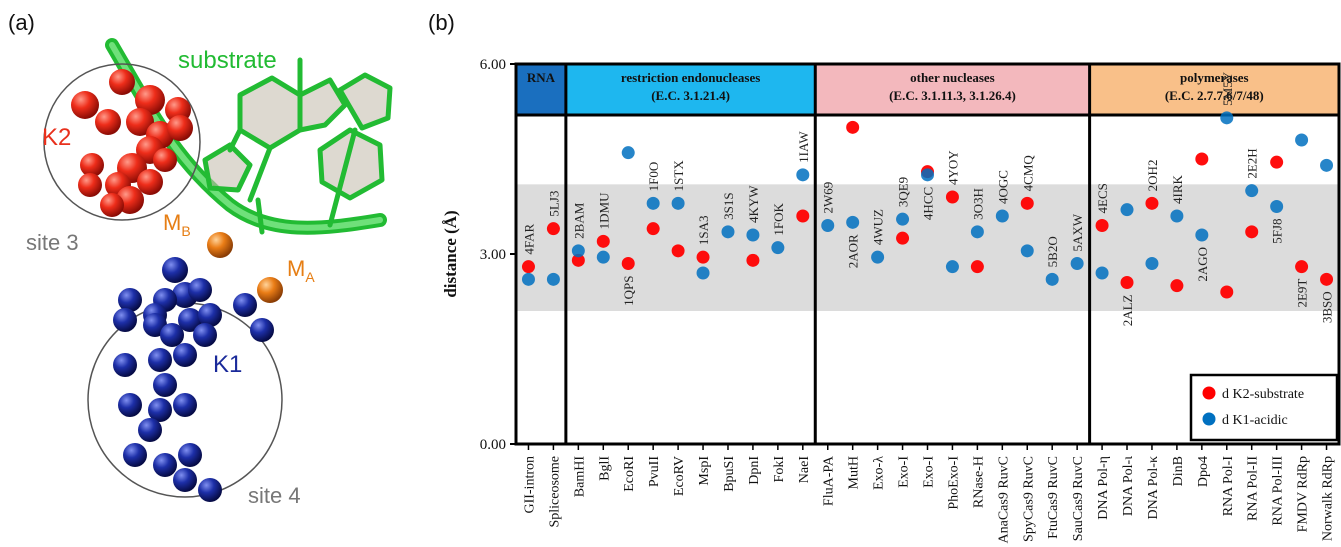 Image resolution: width=1341 pixels, height=547 pixels. Describe the element at coordinates (1178, 471) in the screenshot. I see `category-label: DinB` at that location.